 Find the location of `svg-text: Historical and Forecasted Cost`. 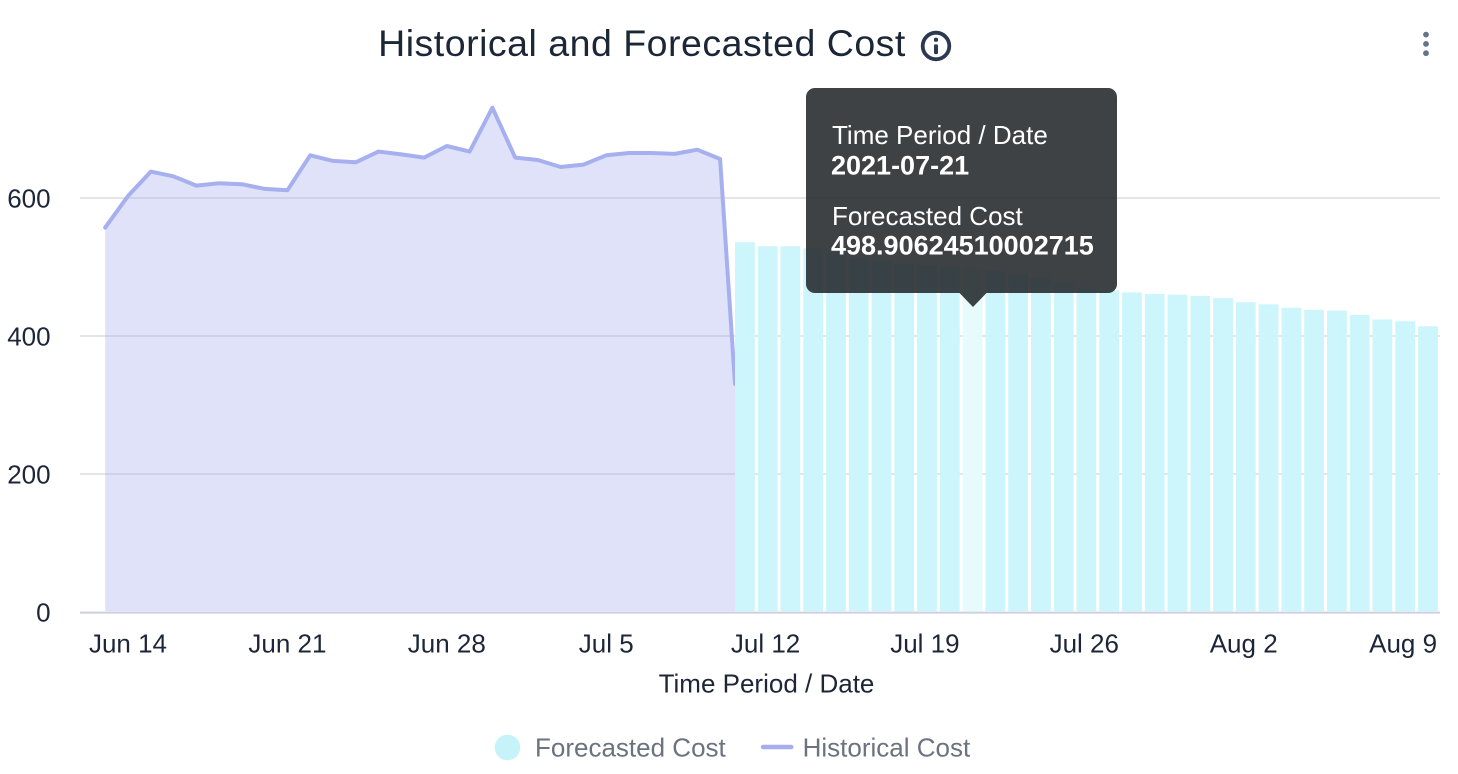

svg-text: Historical and Forecasted Cost is located at coordinates (642, 43).